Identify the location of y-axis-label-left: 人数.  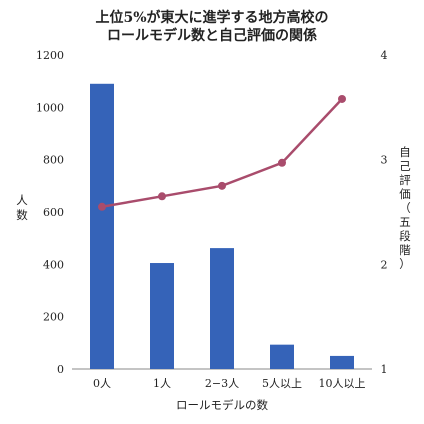
(22, 207).